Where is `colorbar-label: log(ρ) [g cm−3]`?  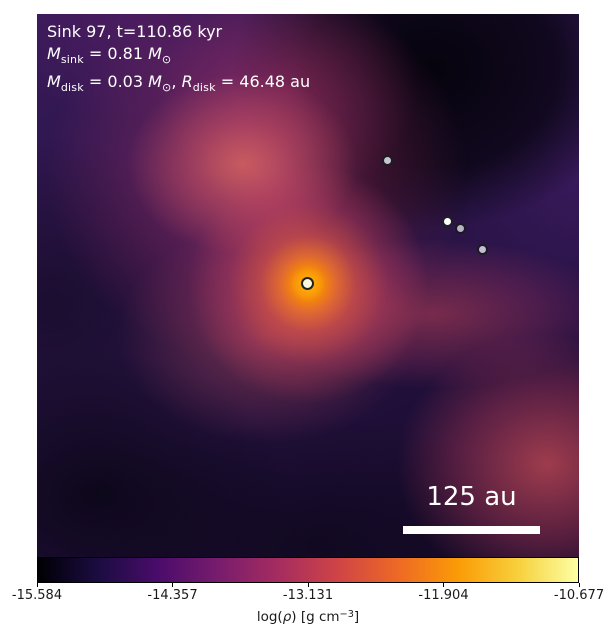
colorbar-label: log(ρ) [g cm−3] is located at coordinates (308, 616).